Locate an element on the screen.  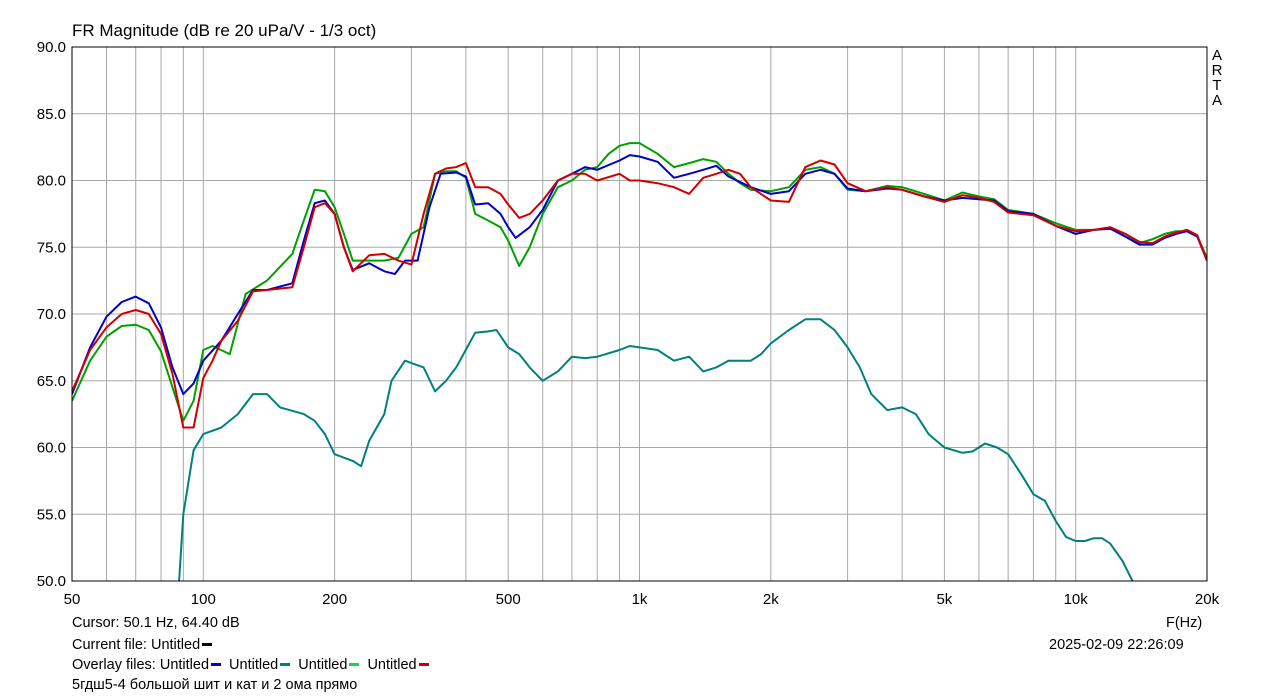
y-tick-label: 50.0 is located at coordinates (51, 581).